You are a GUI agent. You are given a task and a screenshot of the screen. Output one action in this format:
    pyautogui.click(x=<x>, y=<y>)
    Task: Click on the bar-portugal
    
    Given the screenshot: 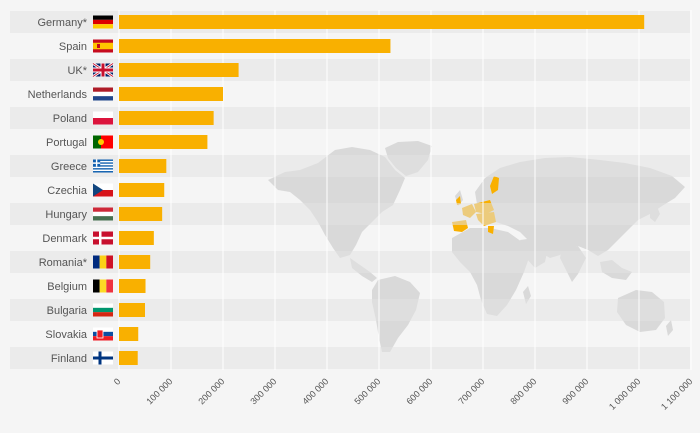 What is the action you would take?
    pyautogui.click(x=163, y=142)
    